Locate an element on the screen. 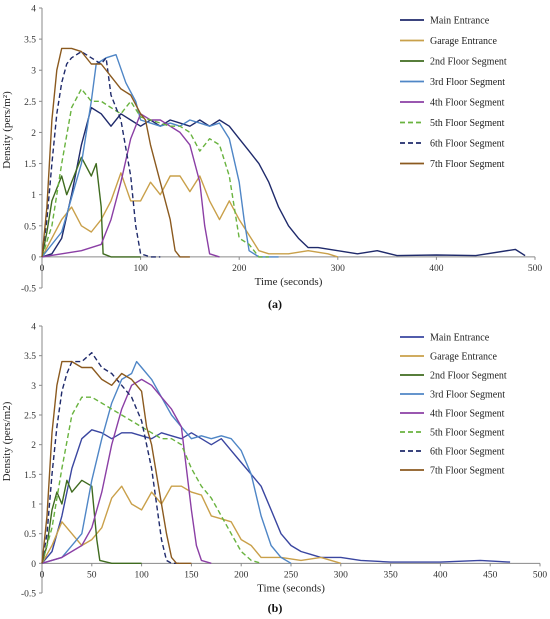 The width and height of the screenshot is (550, 619). x-tick-label: 50 is located at coordinates (92, 575).